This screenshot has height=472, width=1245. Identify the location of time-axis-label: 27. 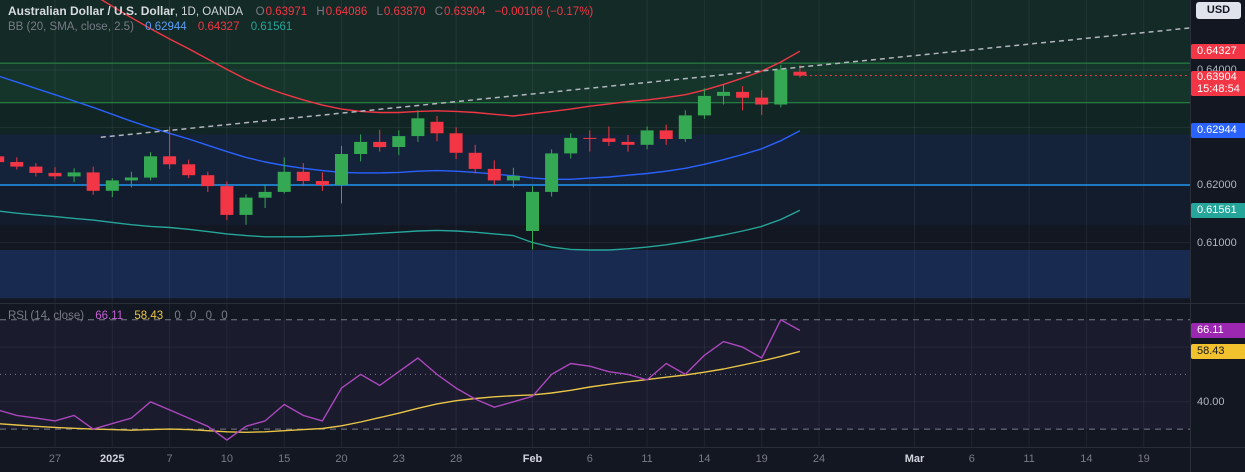
(55, 459).